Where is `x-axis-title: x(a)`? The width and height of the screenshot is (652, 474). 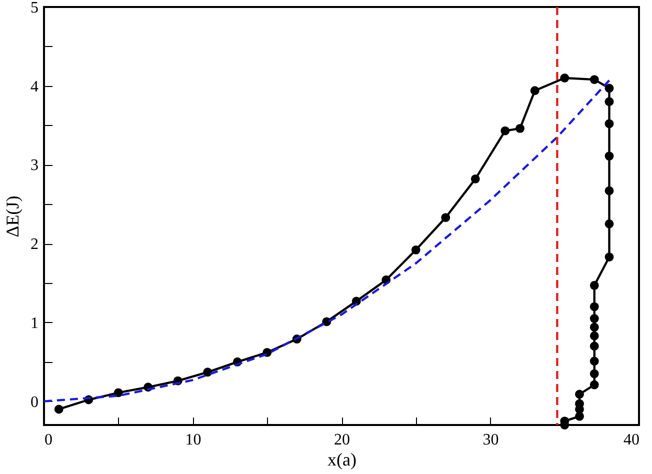 x-axis-title: x(a) is located at coordinates (342, 460).